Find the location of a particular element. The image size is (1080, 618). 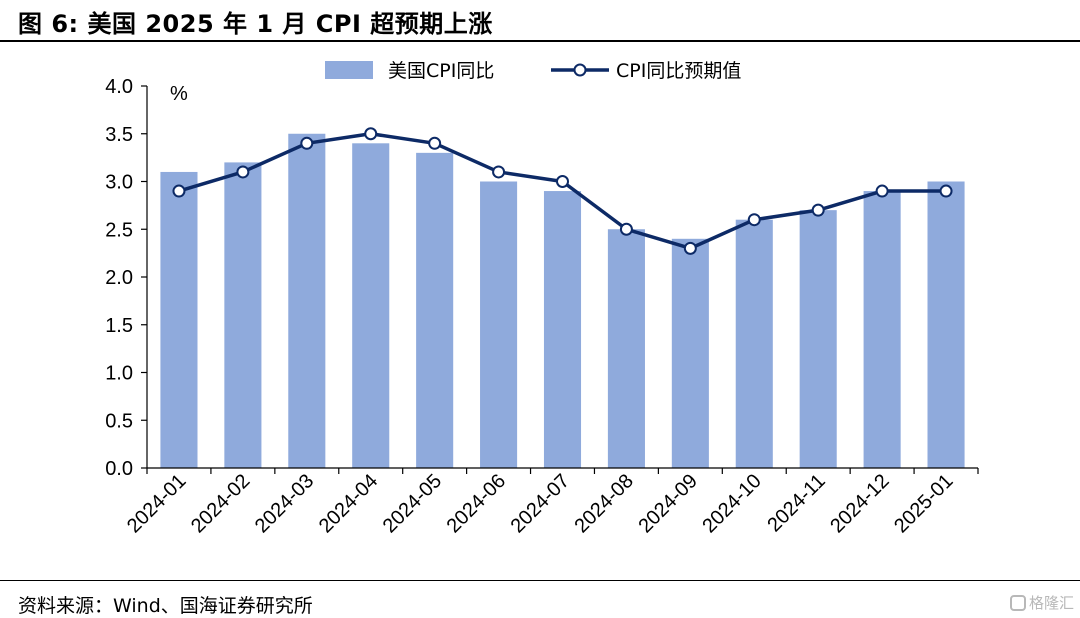

y-tick-label: 3.5 is located at coordinates (119, 135).